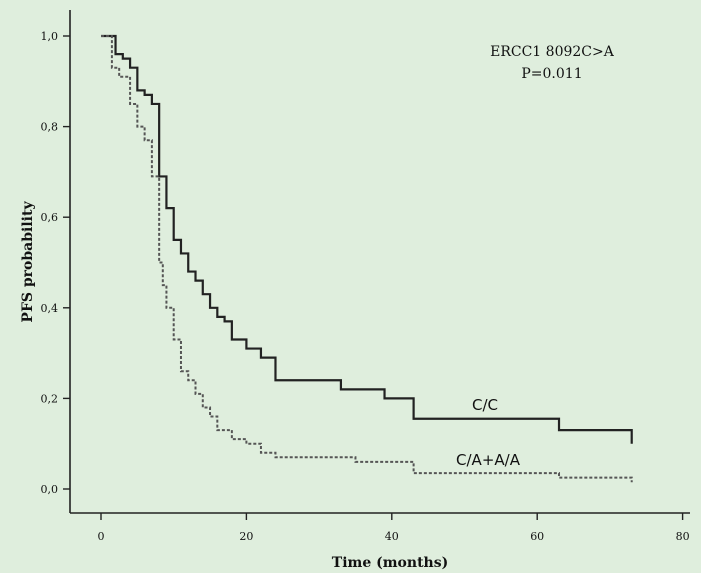 This screenshot has height=573, width=701. What do you see at coordinates (50, 398) in the screenshot?
I see `y-tick-label: 0,2` at bounding box center [50, 398].